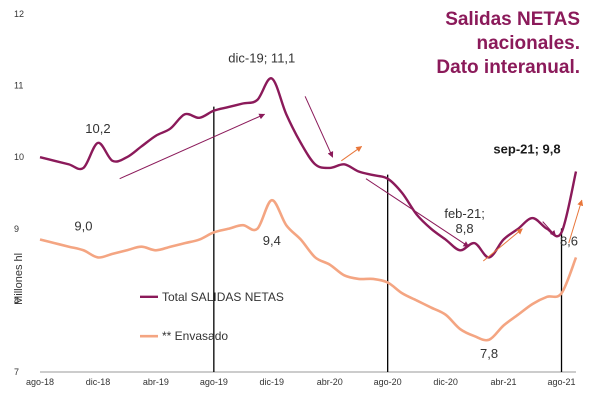 The height and width of the screenshot is (400, 600). I want to click on data-label: 9,4, so click(272, 240).